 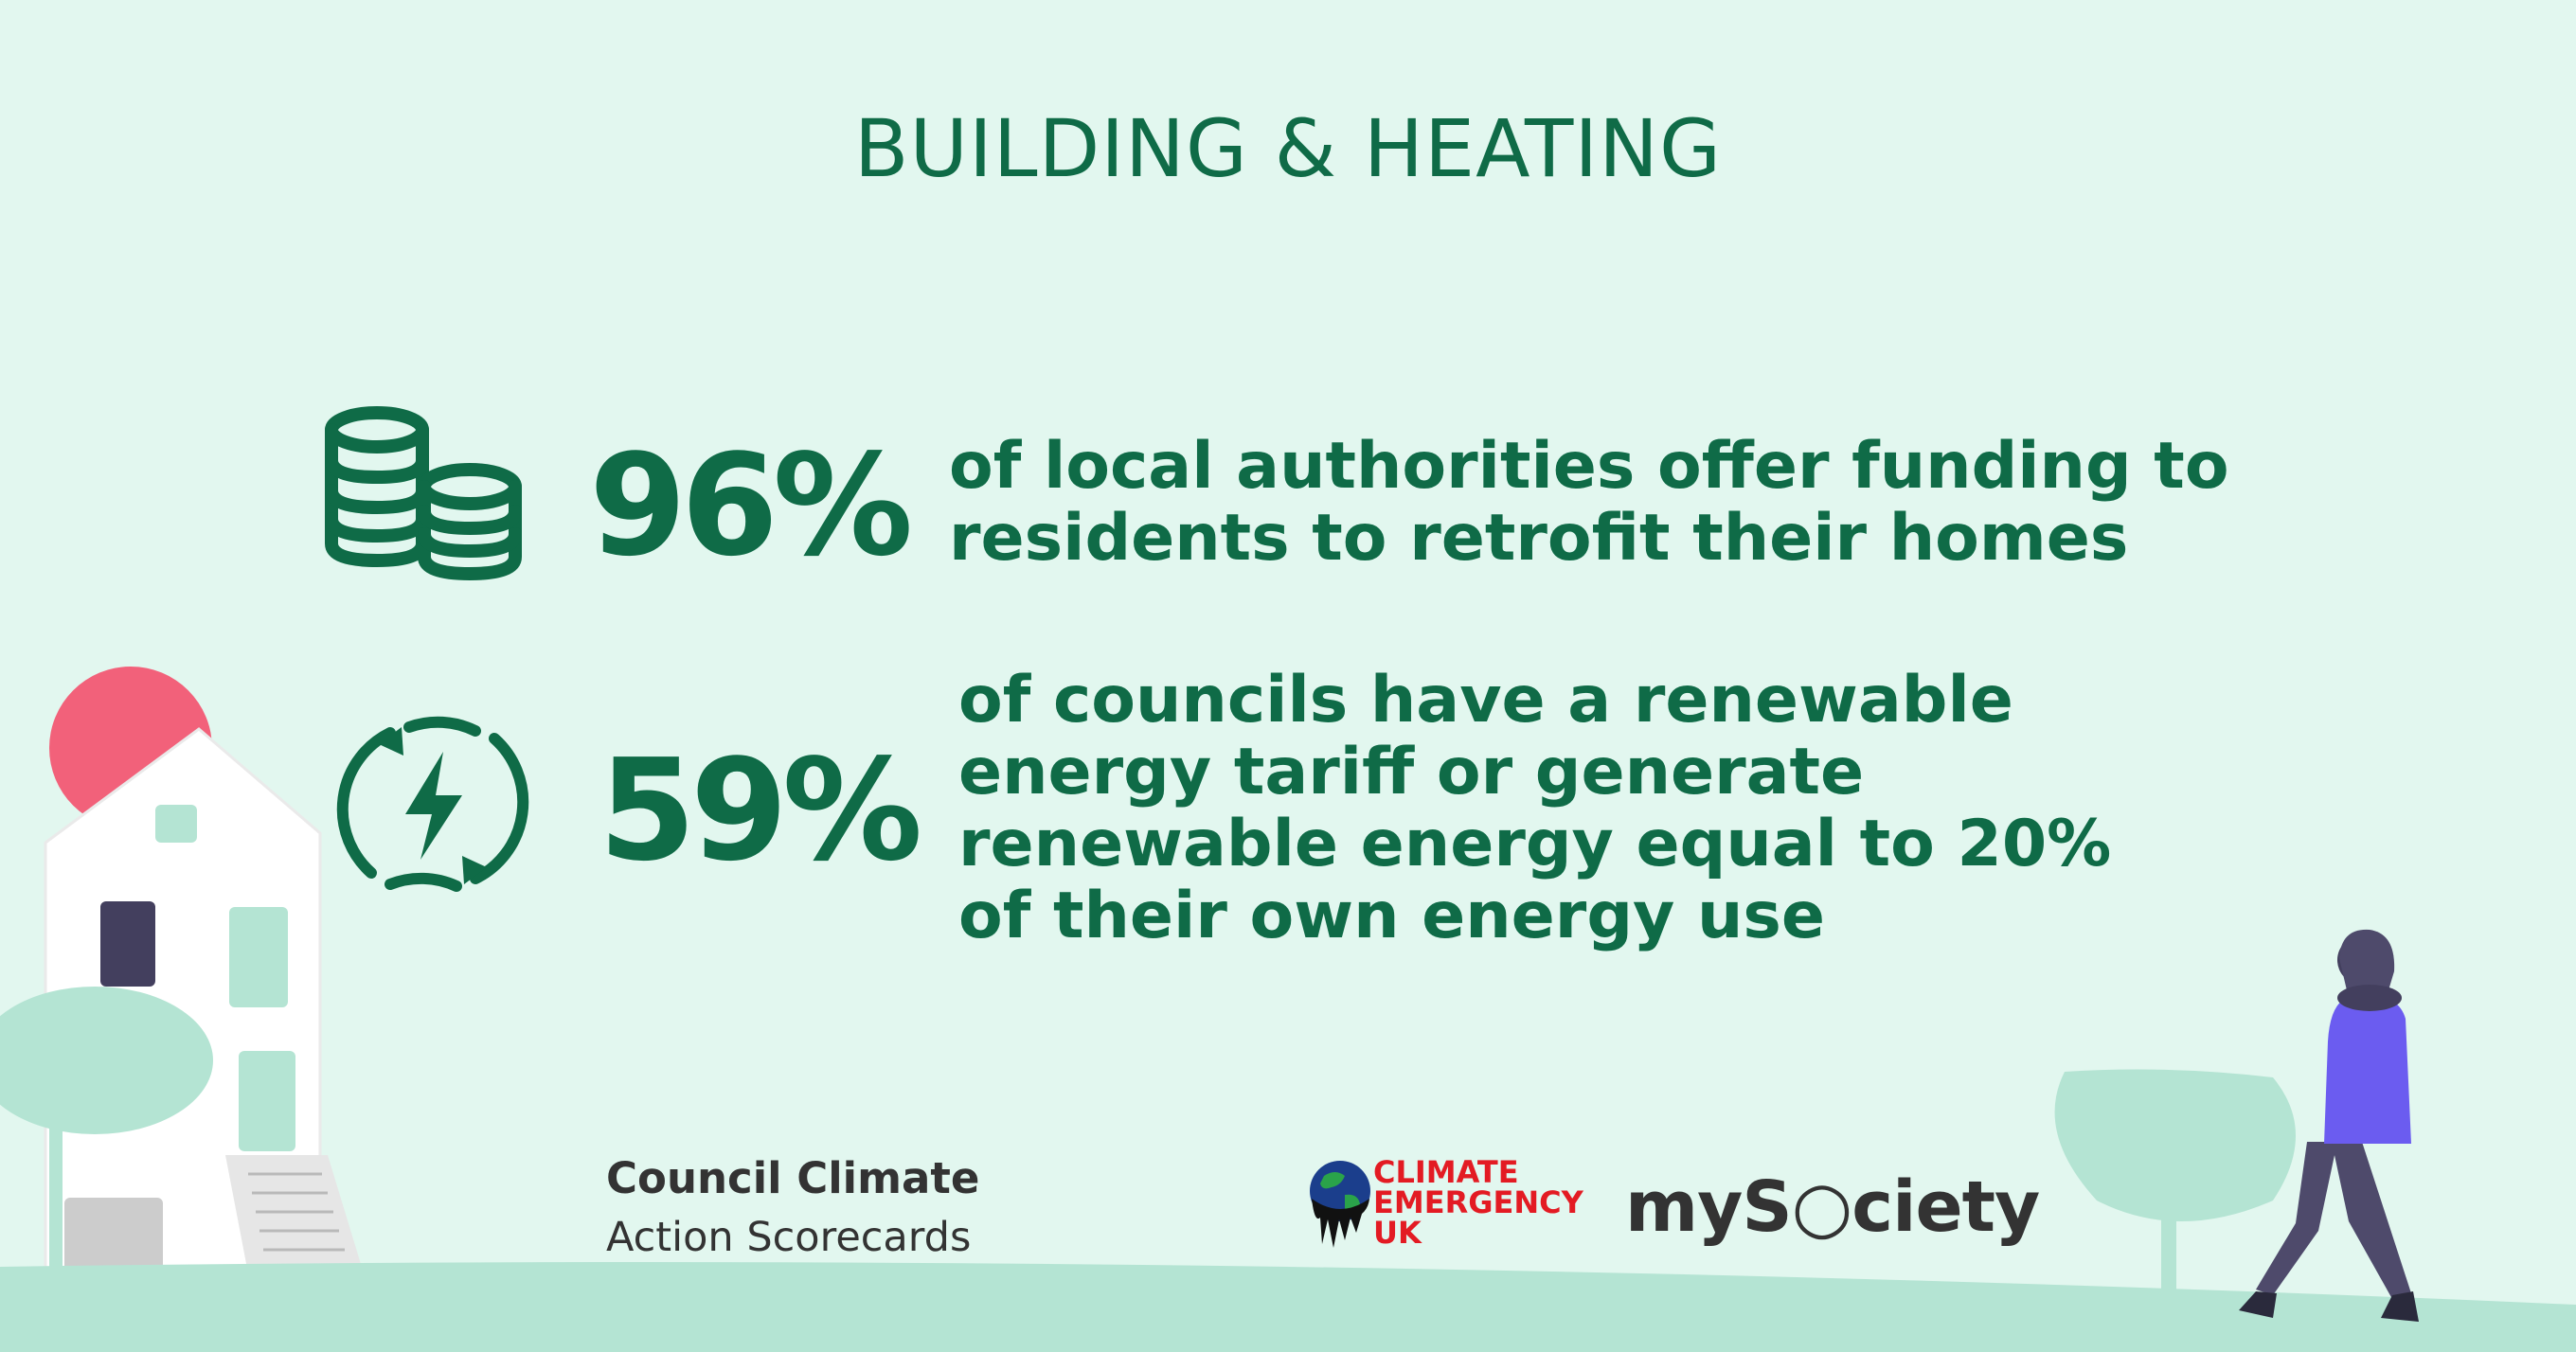 What do you see at coordinates (1589, 466) in the screenshot?
I see `stat-text-line: of local authorities offer funding to` at bounding box center [1589, 466].